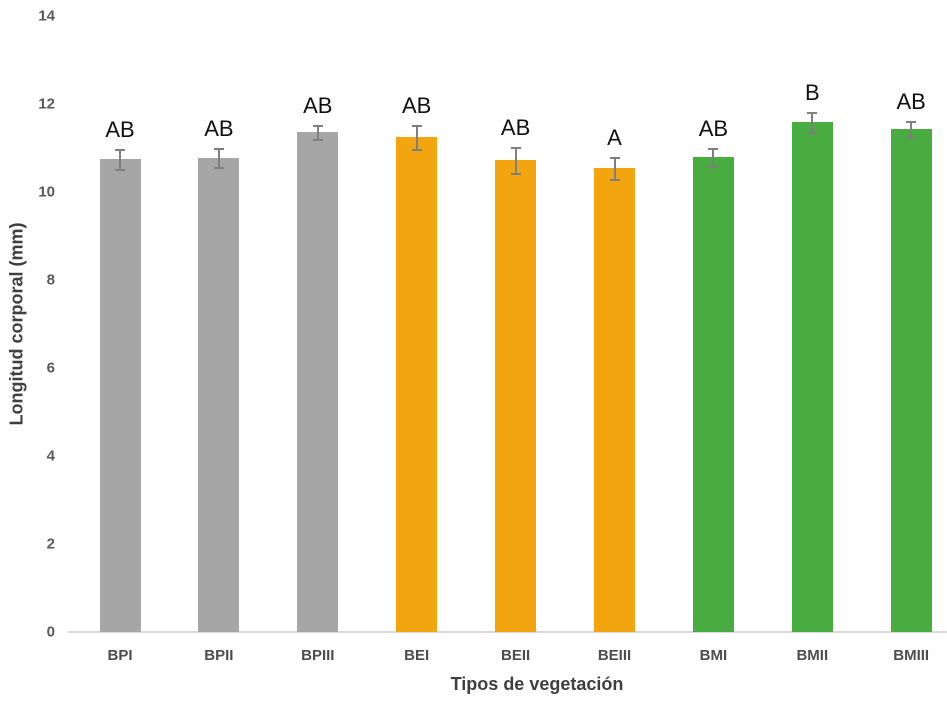 Image resolution: width=947 pixels, height=701 pixels. I want to click on significance-letter-BMI: AB, so click(713, 128).